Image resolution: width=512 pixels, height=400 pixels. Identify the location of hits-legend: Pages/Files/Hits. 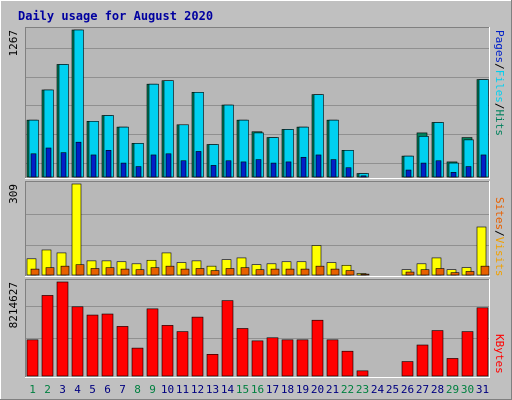
(499, 83).